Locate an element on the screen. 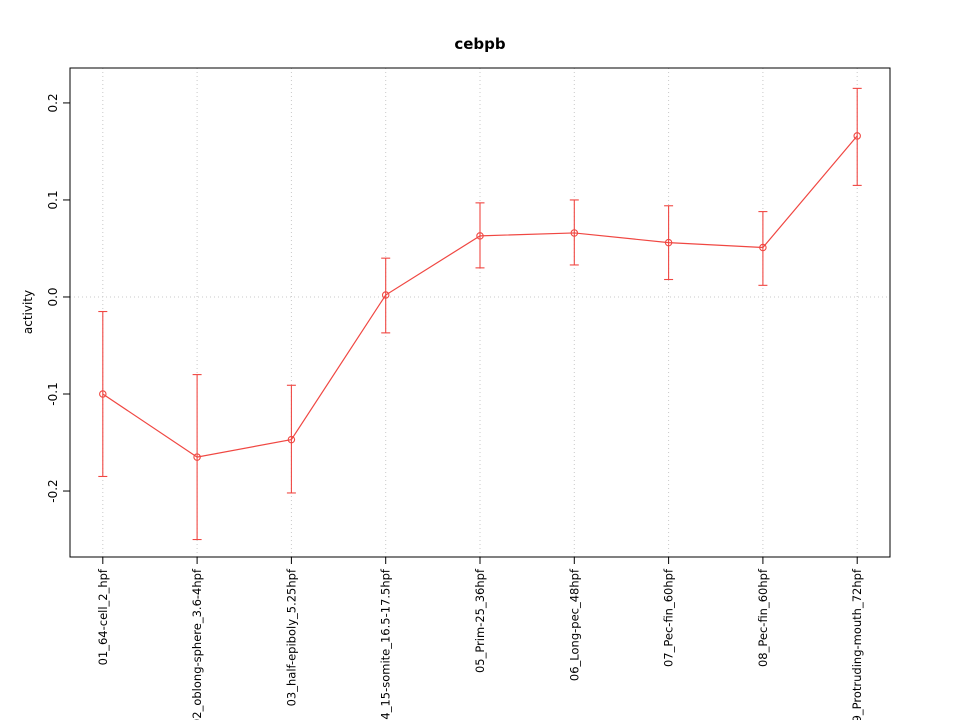 The image size is (960, 720). x-category-label: 02_oblong-sphere_3.6-4hpf is located at coordinates (197, 644).